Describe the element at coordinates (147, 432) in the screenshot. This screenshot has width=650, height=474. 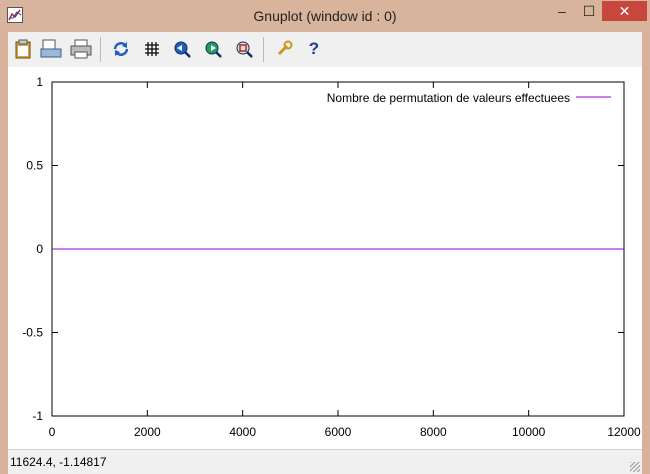
I see `x-tick-label: 2000` at that location.